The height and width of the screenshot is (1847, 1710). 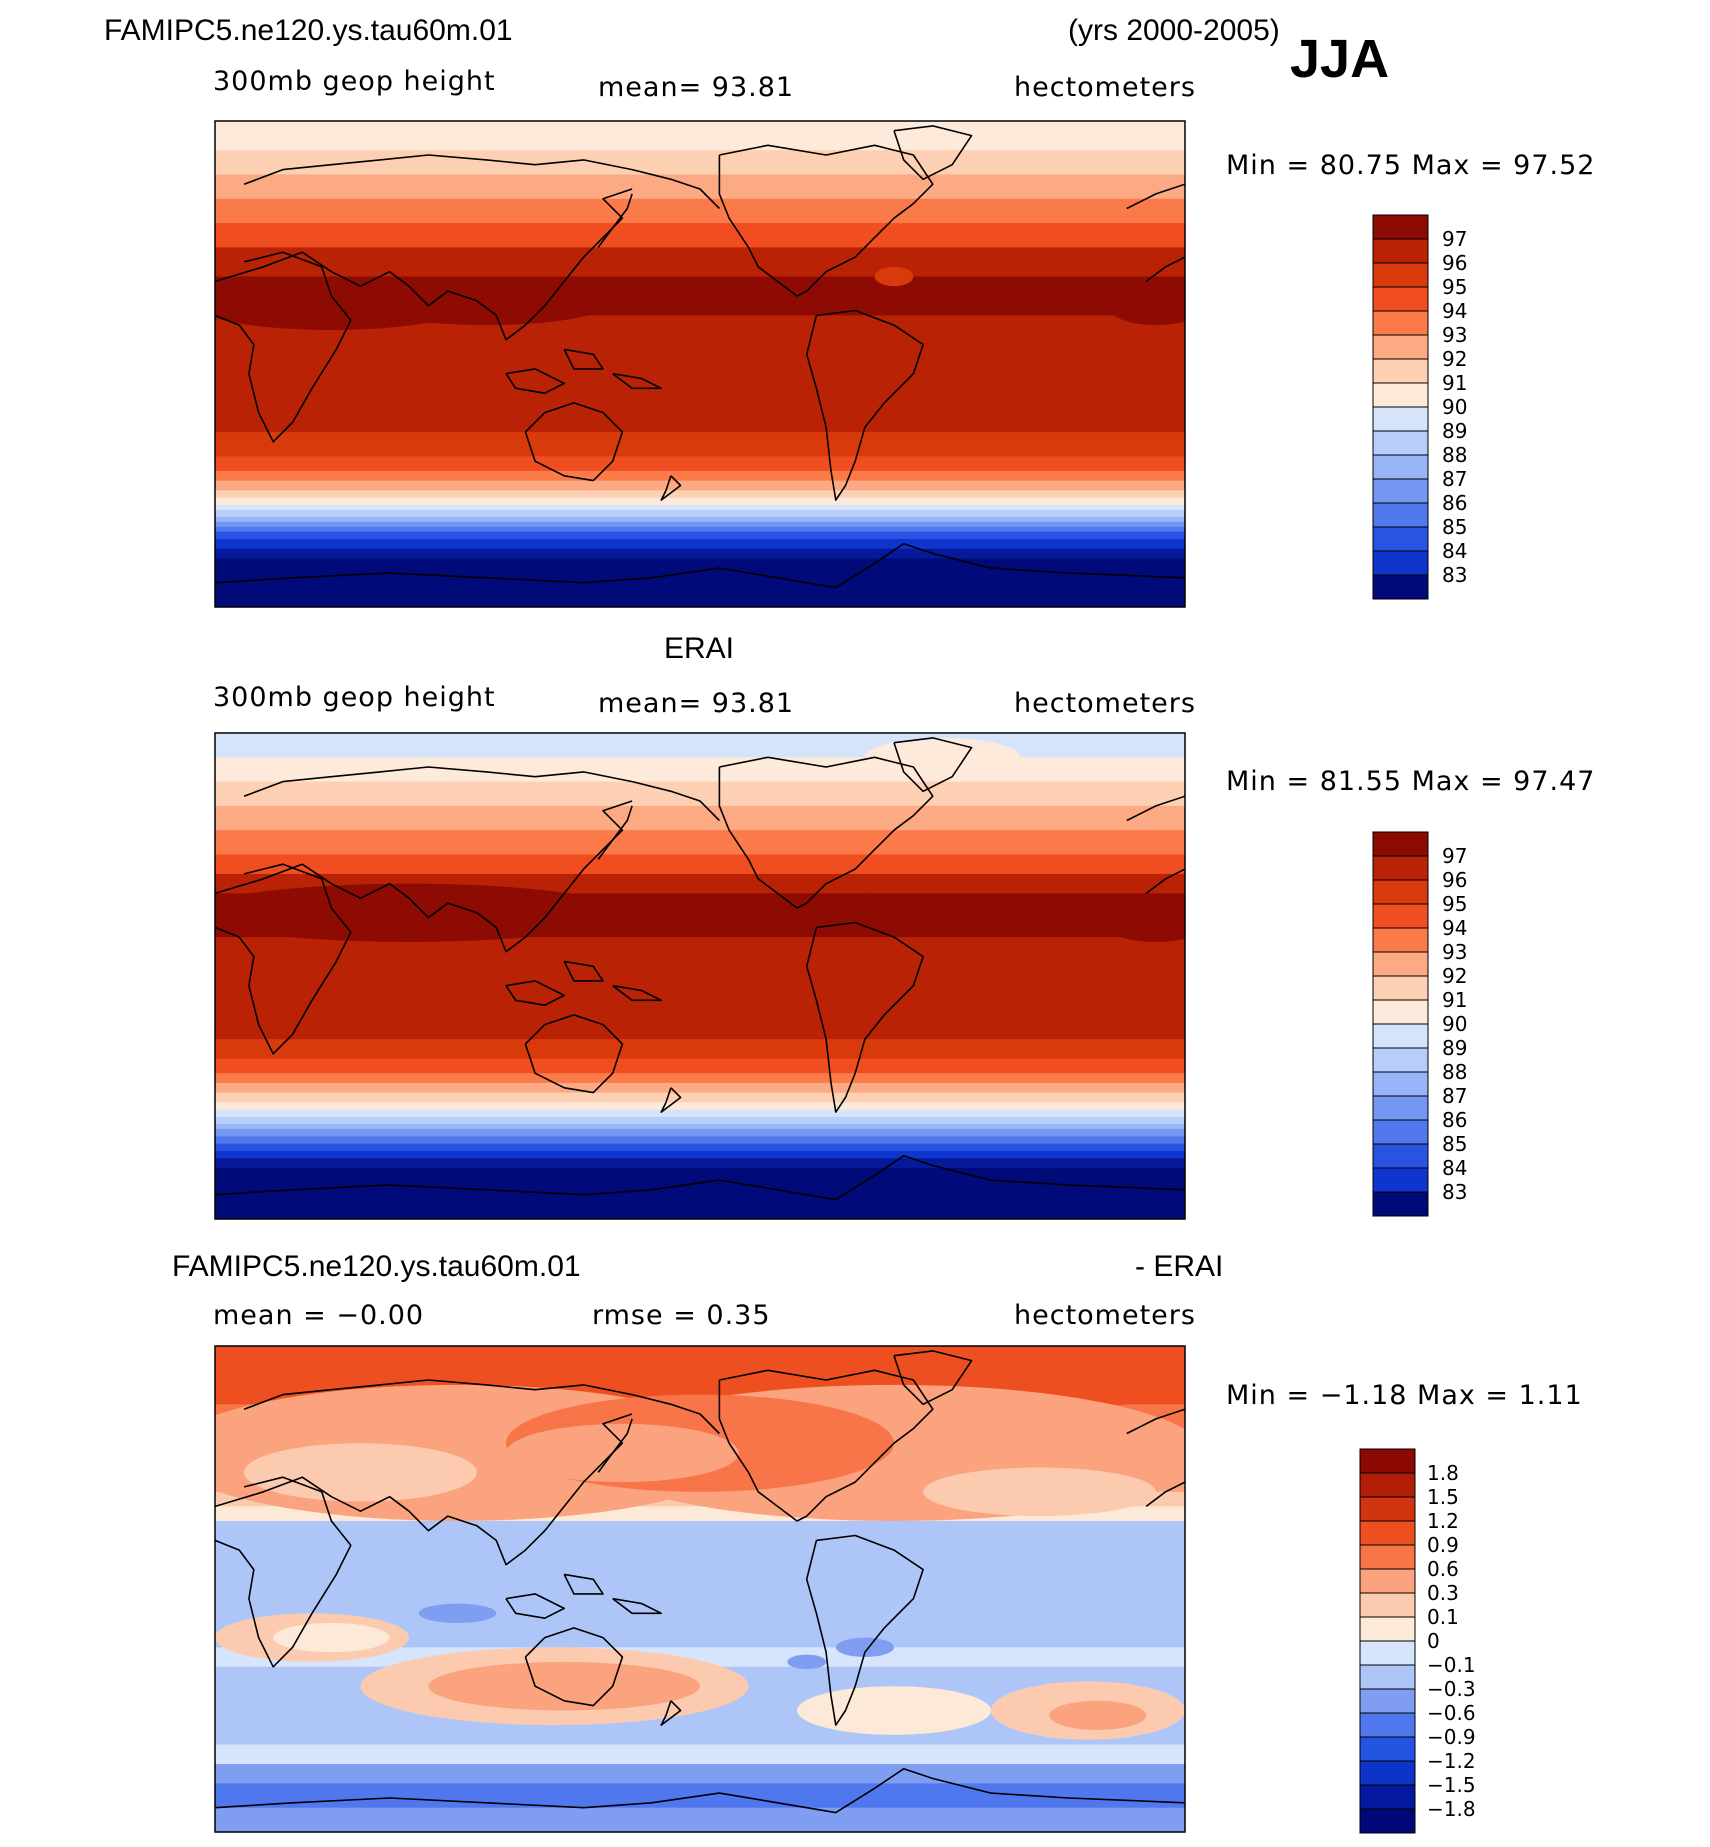 I want to click on panel3-colorbar-tick-label: −0.3, so click(x=1451, y=1689).